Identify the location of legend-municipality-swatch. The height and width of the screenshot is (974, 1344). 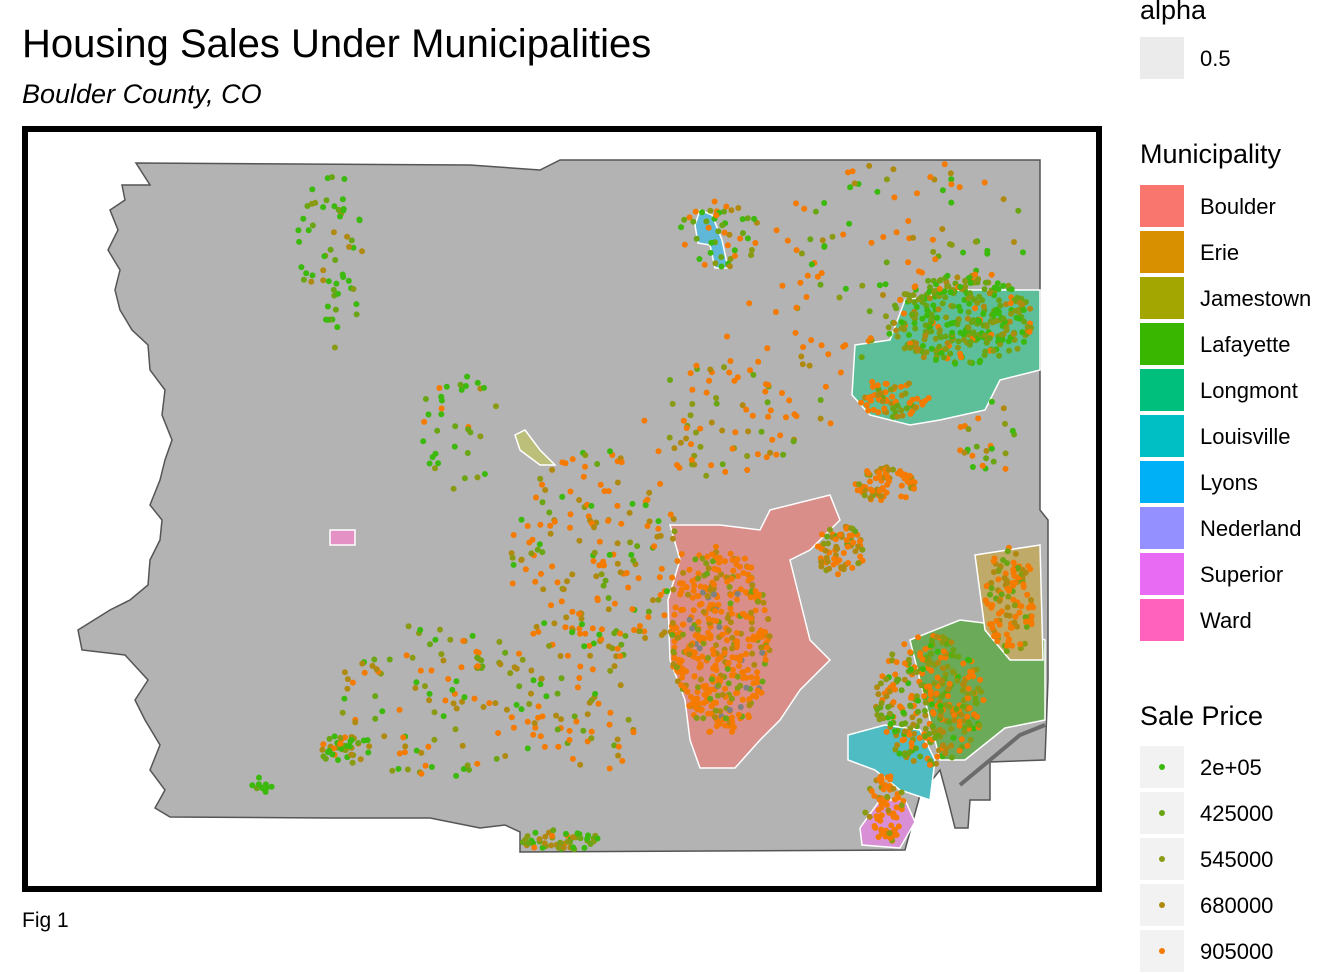
(1162, 528).